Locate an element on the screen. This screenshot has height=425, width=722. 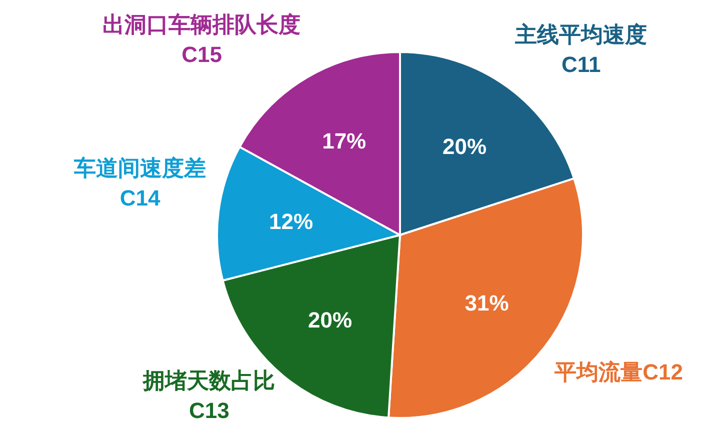
data-label: 12% is located at coordinates (291, 221).